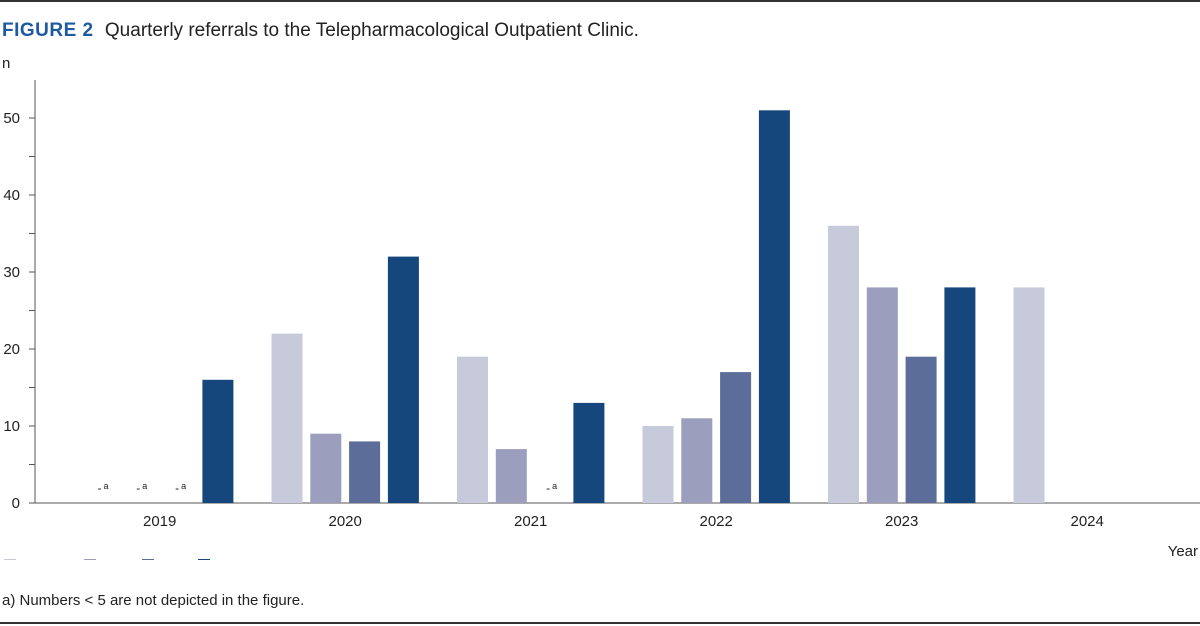 This screenshot has width=1200, height=626. Describe the element at coordinates (1087, 521) in the screenshot. I see `x-tick-label: 2024` at that location.